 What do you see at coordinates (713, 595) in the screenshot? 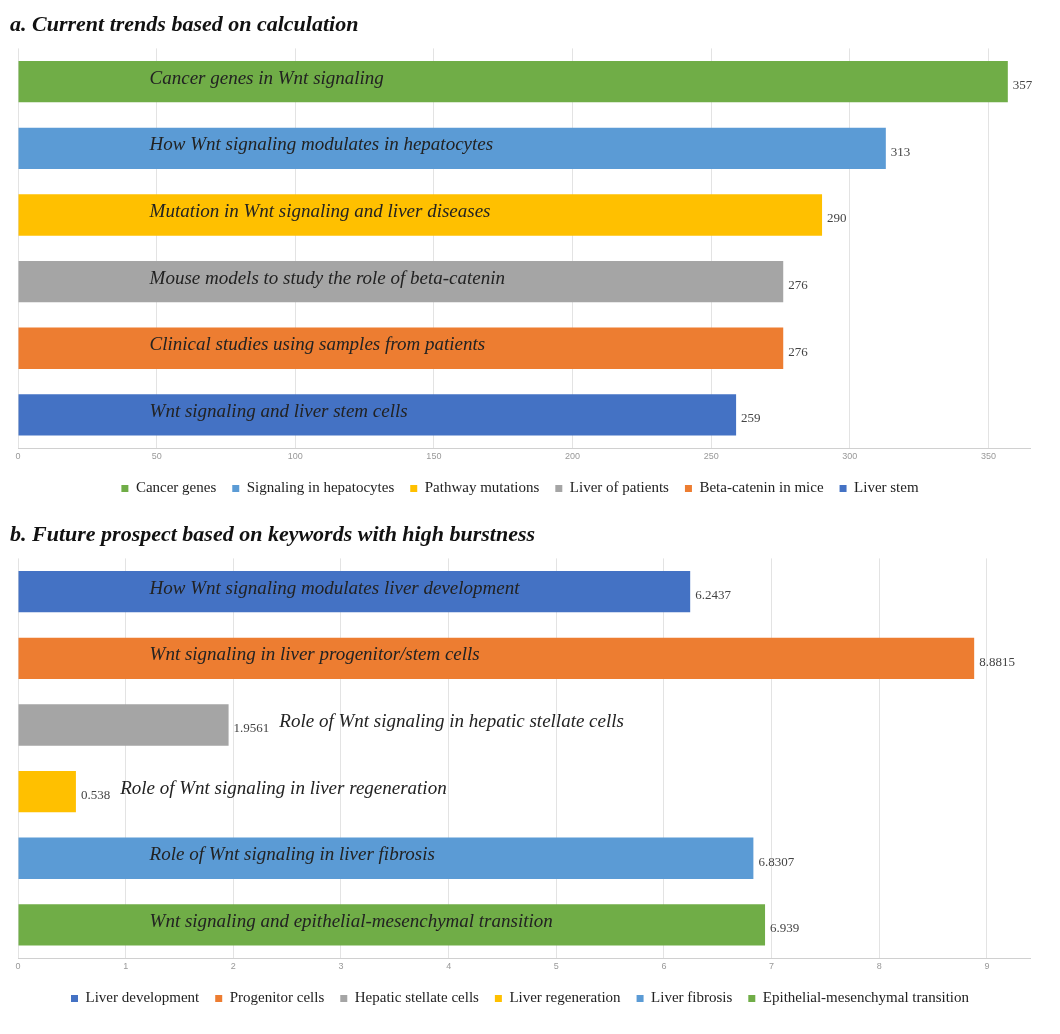
I see `data-label: 6.2437` at bounding box center [713, 595].